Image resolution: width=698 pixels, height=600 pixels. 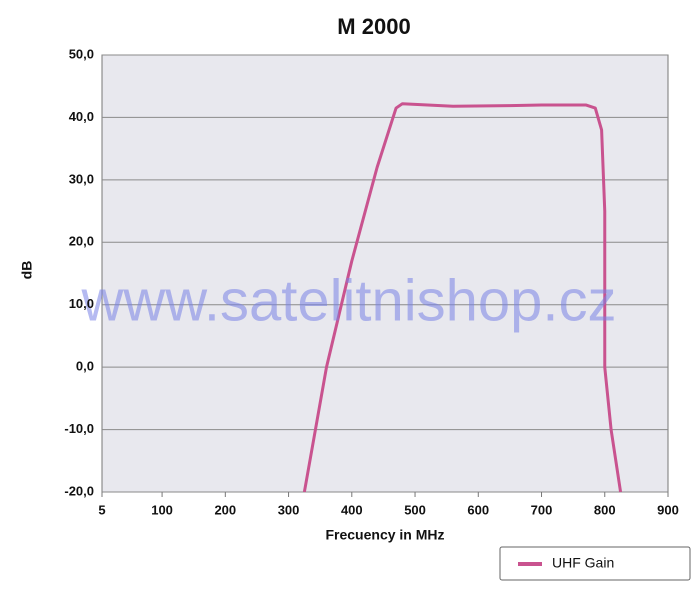 I want to click on x-tick-label: 600, so click(x=478, y=509).